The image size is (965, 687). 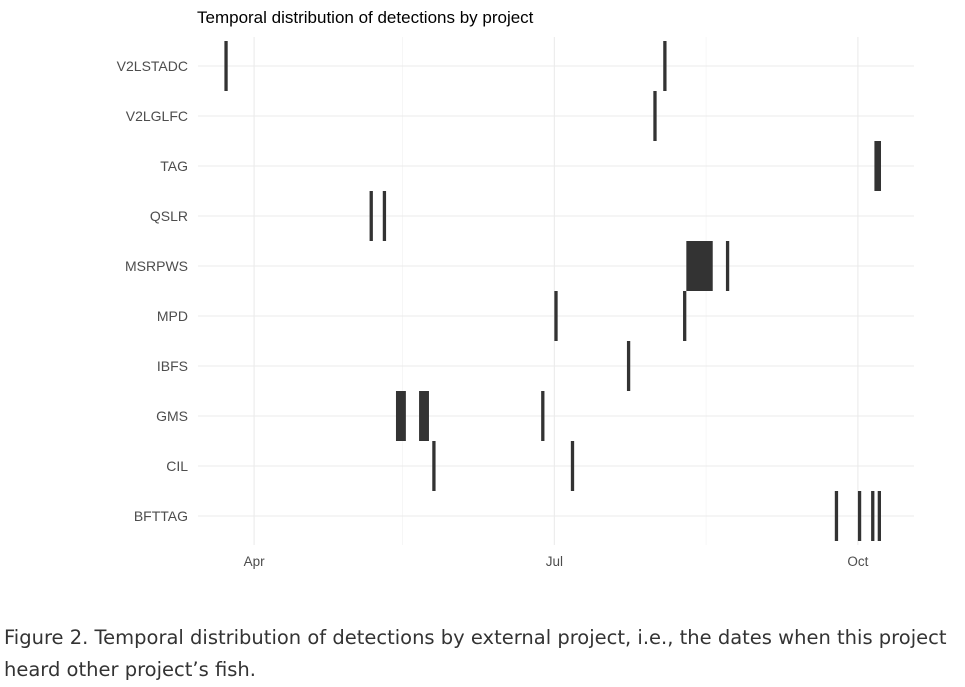 I want to click on x-axis-labels: Apr Jul Oct, so click(x=556, y=561).